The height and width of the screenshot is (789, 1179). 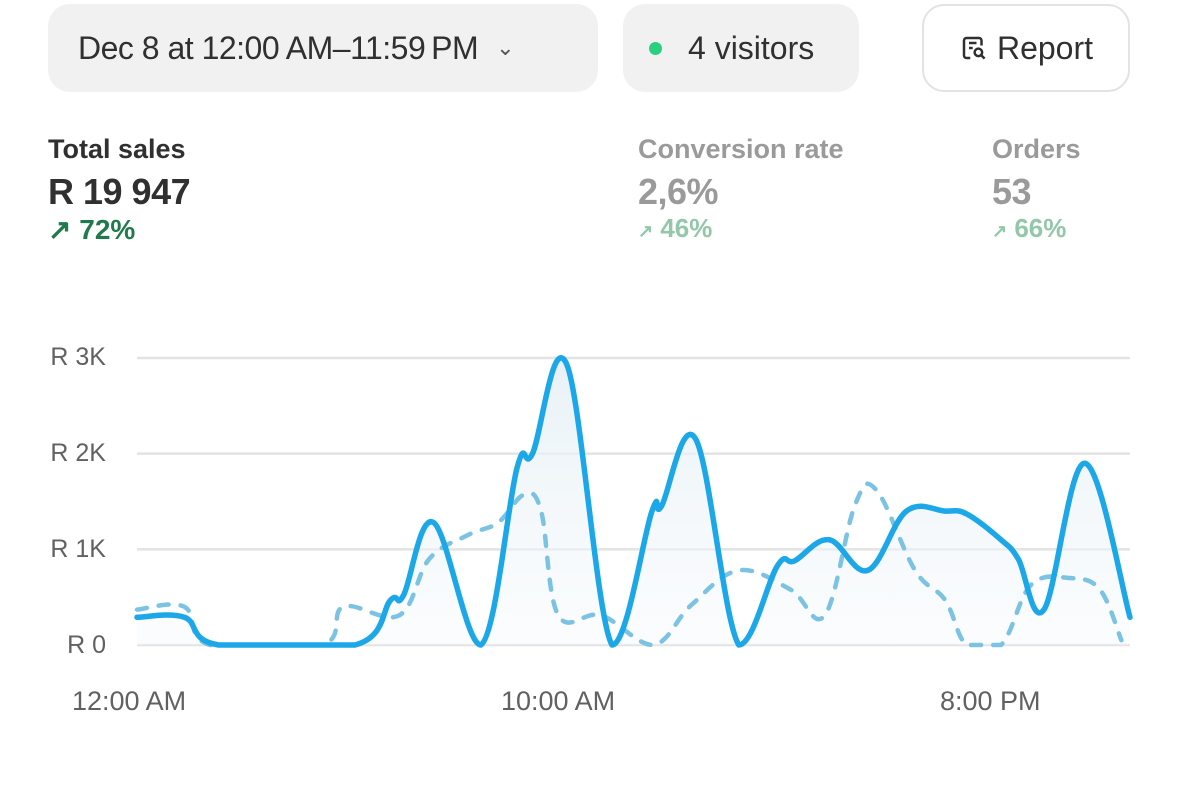 I want to click on metric-label: Total sales, so click(x=117, y=149).